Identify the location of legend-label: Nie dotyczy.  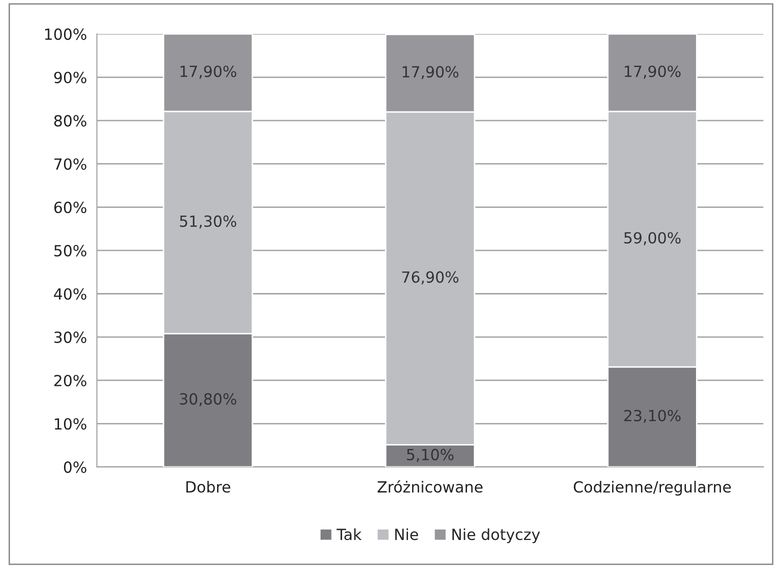
(496, 536).